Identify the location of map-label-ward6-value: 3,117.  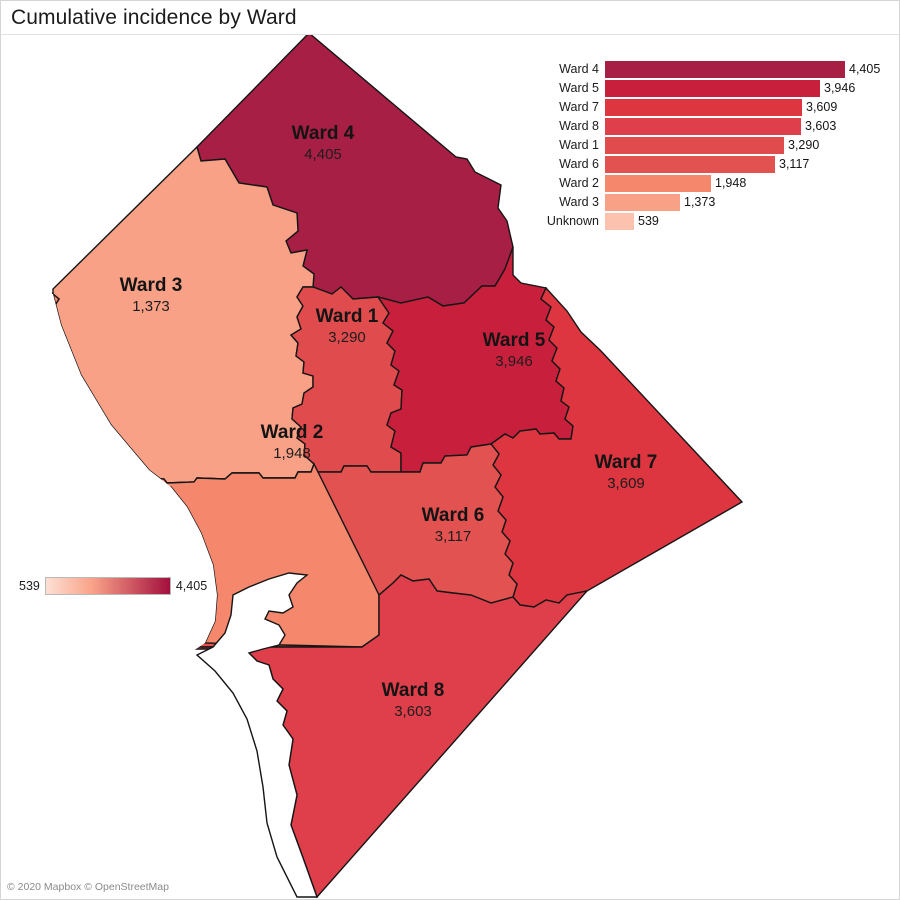
(453, 536).